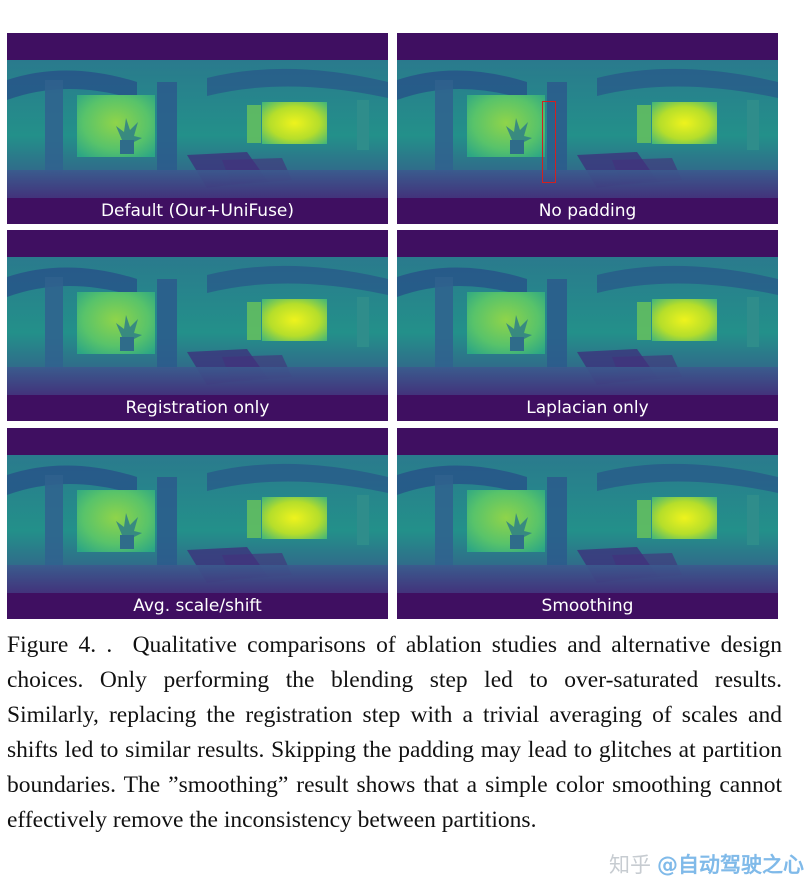 The height and width of the screenshot is (883, 812). Describe the element at coordinates (197, 408) in the screenshot. I see `panel-caption: Registration only` at that location.